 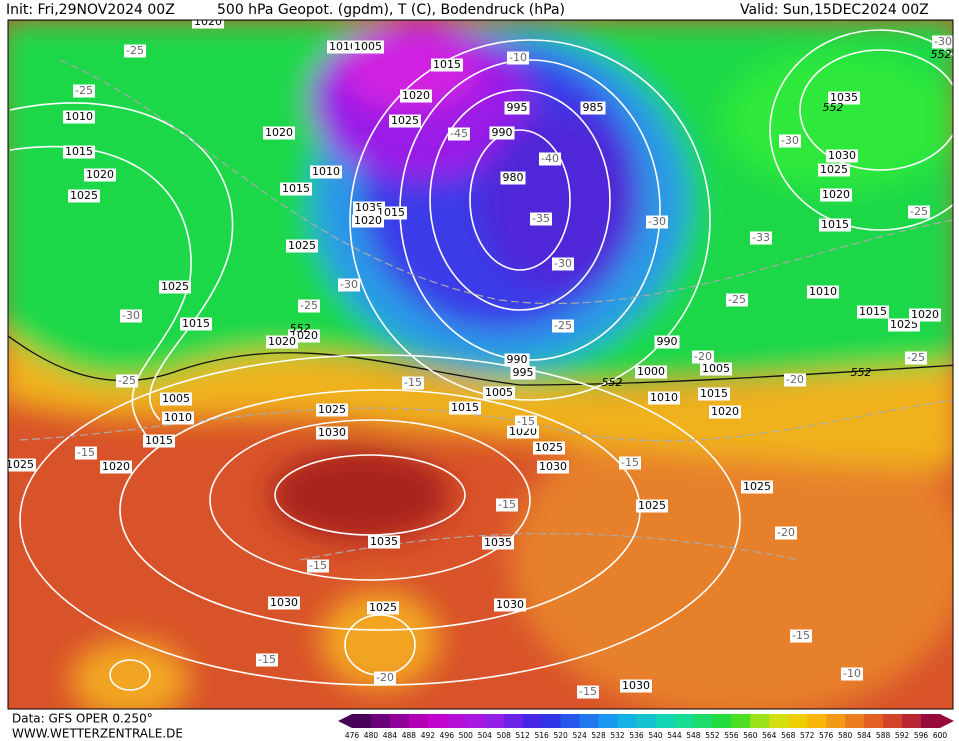 I want to click on colorbar-label: 584, so click(x=864, y=735).